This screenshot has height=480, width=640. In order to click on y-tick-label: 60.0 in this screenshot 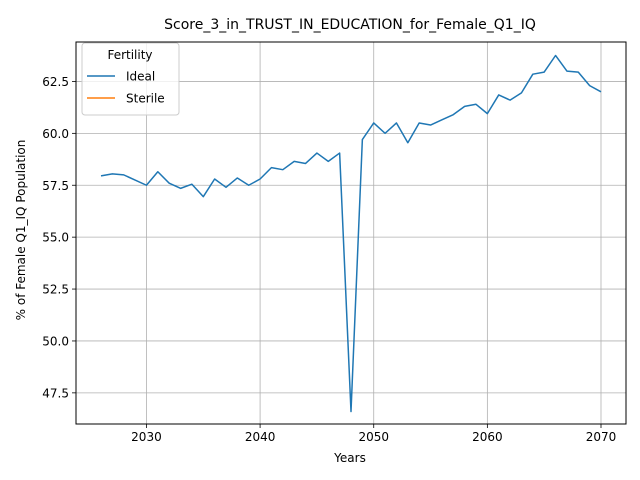, I will do `click(55, 134)`.